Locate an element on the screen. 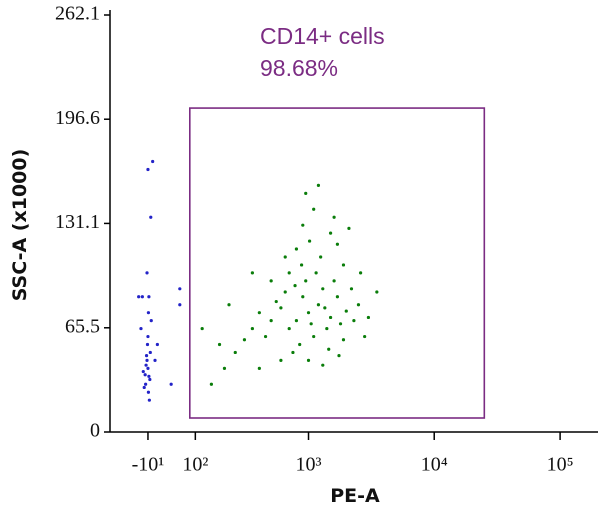  x-tick-label: -10¹ is located at coordinates (148, 465).